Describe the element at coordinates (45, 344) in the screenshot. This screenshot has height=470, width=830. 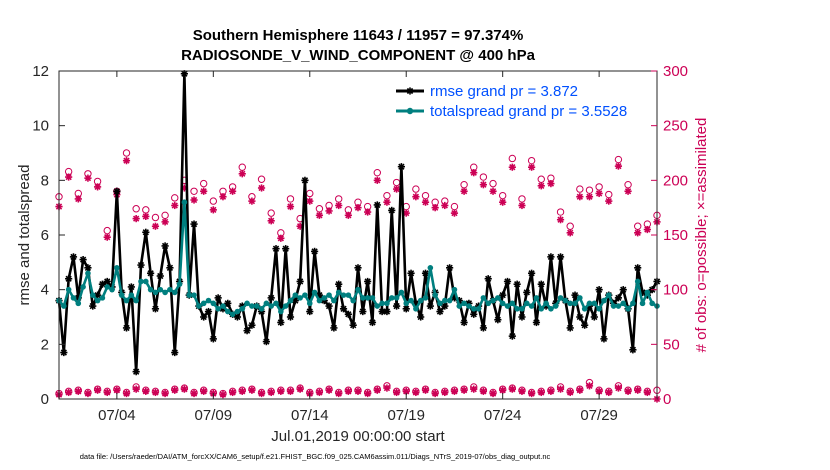
I see `y-tick-label: 2` at that location.